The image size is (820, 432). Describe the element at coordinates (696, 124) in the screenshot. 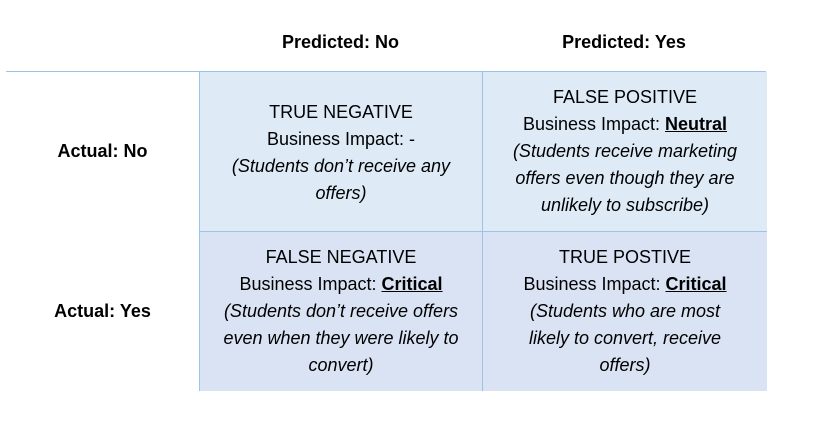

I see `impact-value: Neutral` at that location.